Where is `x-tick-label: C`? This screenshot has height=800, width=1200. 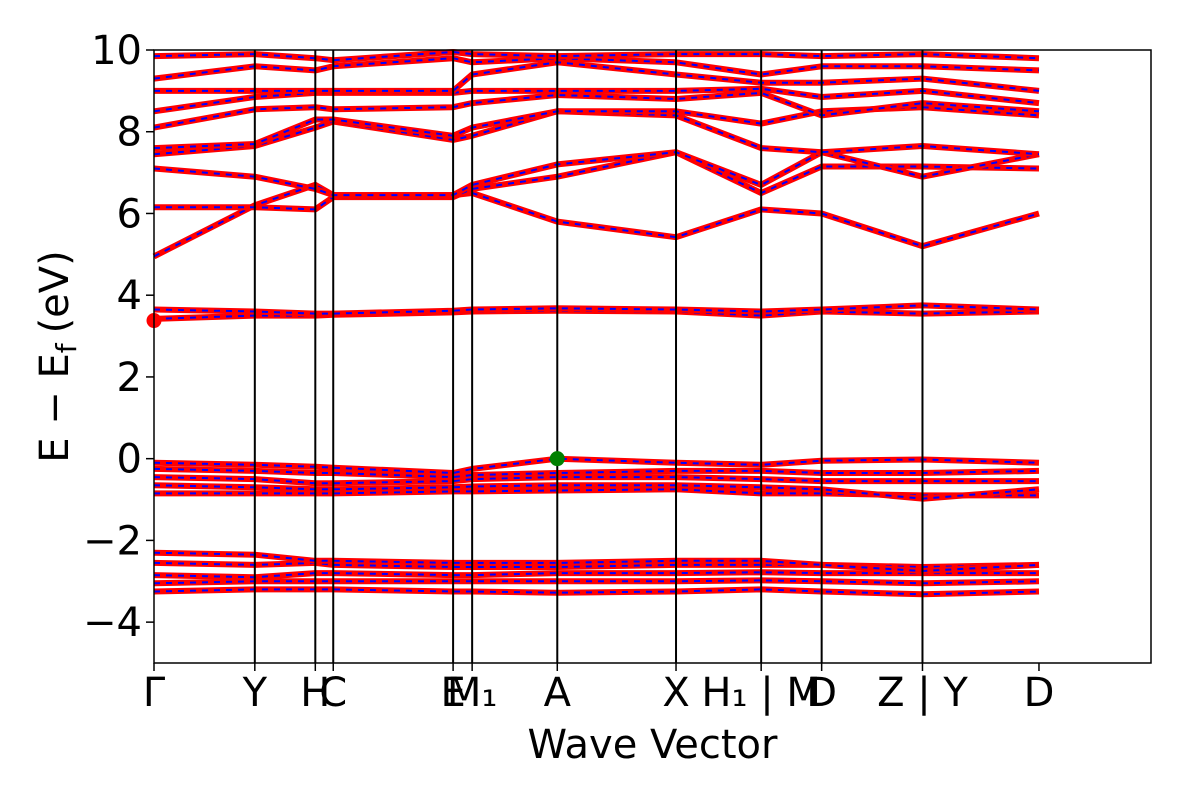 x-tick-label: C is located at coordinates (333, 693).